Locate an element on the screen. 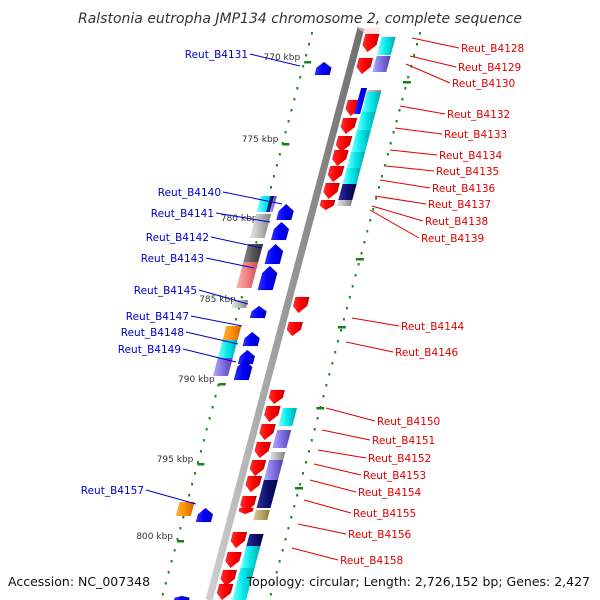 The width and height of the screenshot is (600, 600). reverse-gene-label: Reut_B4130 is located at coordinates (483, 84).